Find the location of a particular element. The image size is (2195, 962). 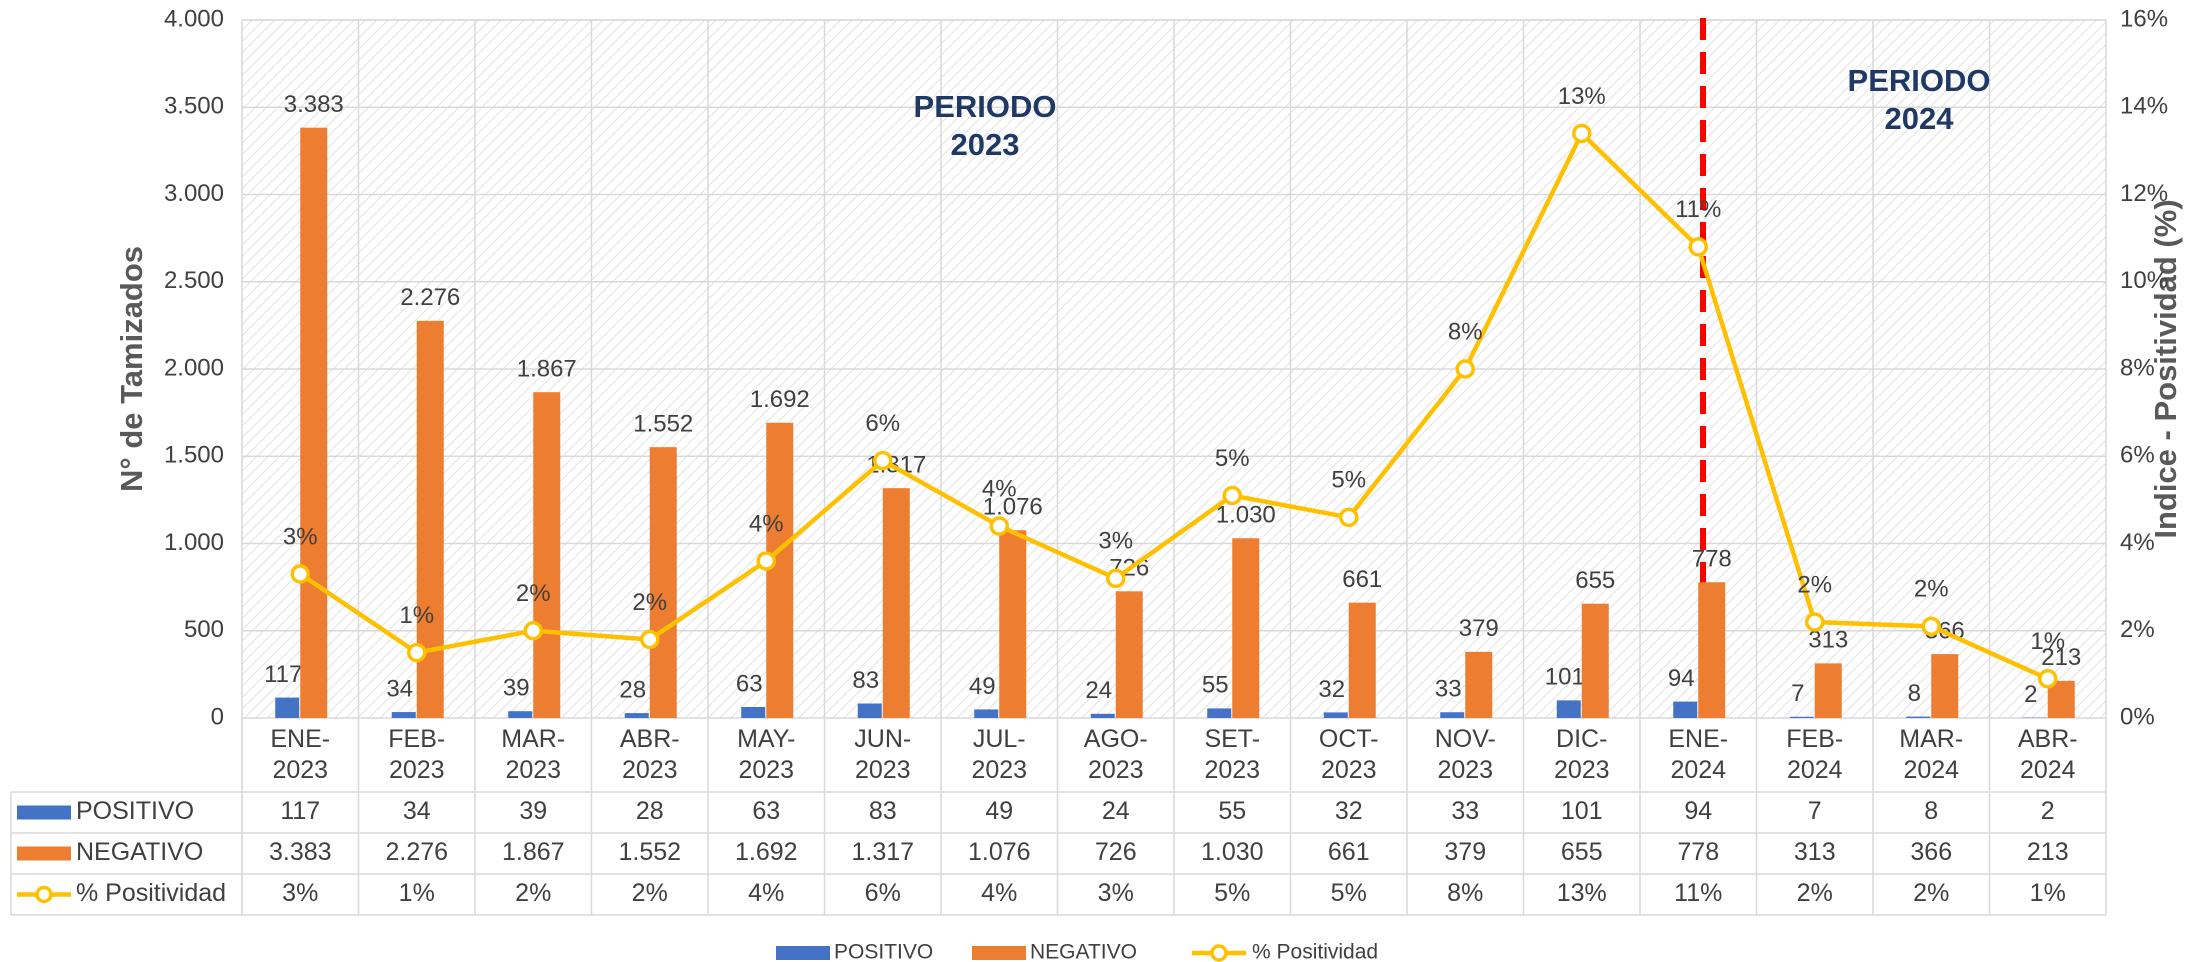

y2-tick-label: 2% is located at coordinates (2137, 629).